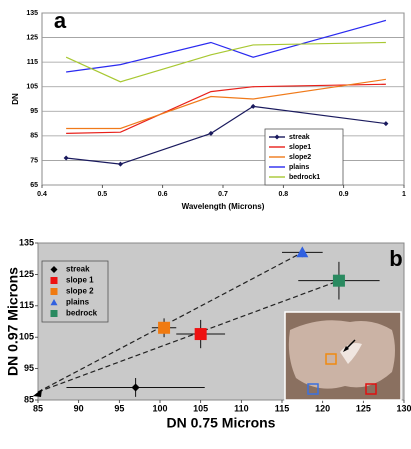  What do you see at coordinates (163, 194) in the screenshot?
I see `x-tick-label: 0.6` at bounding box center [163, 194].